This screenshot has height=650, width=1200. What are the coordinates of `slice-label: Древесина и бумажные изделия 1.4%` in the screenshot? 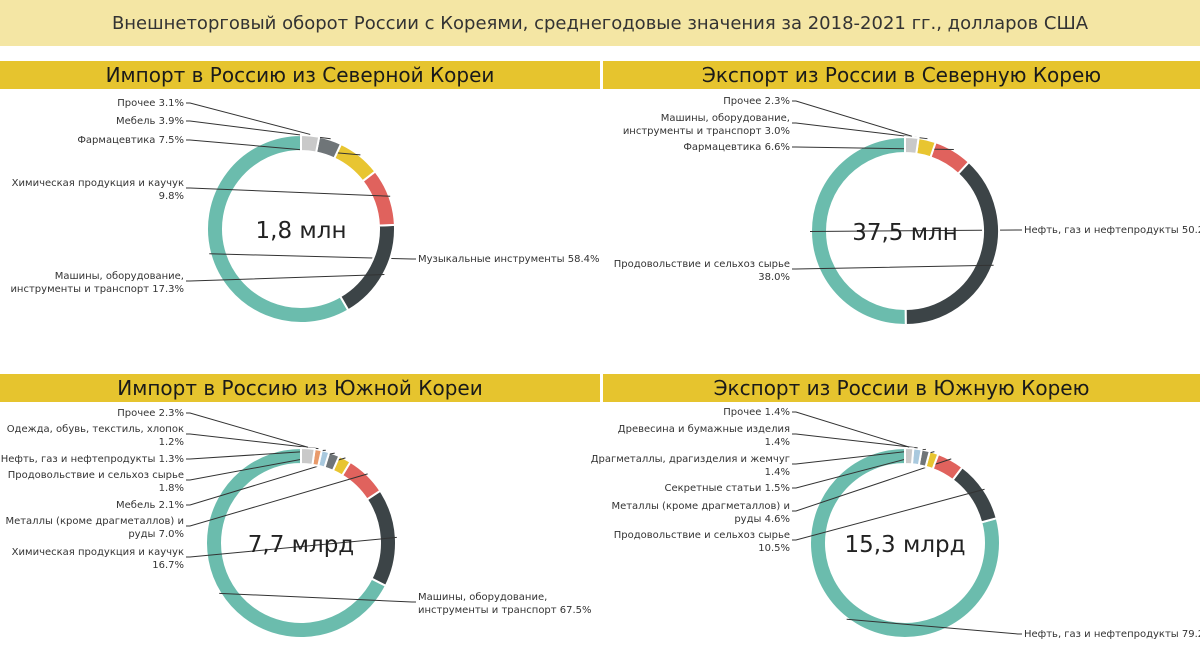 It's located at (704, 436).